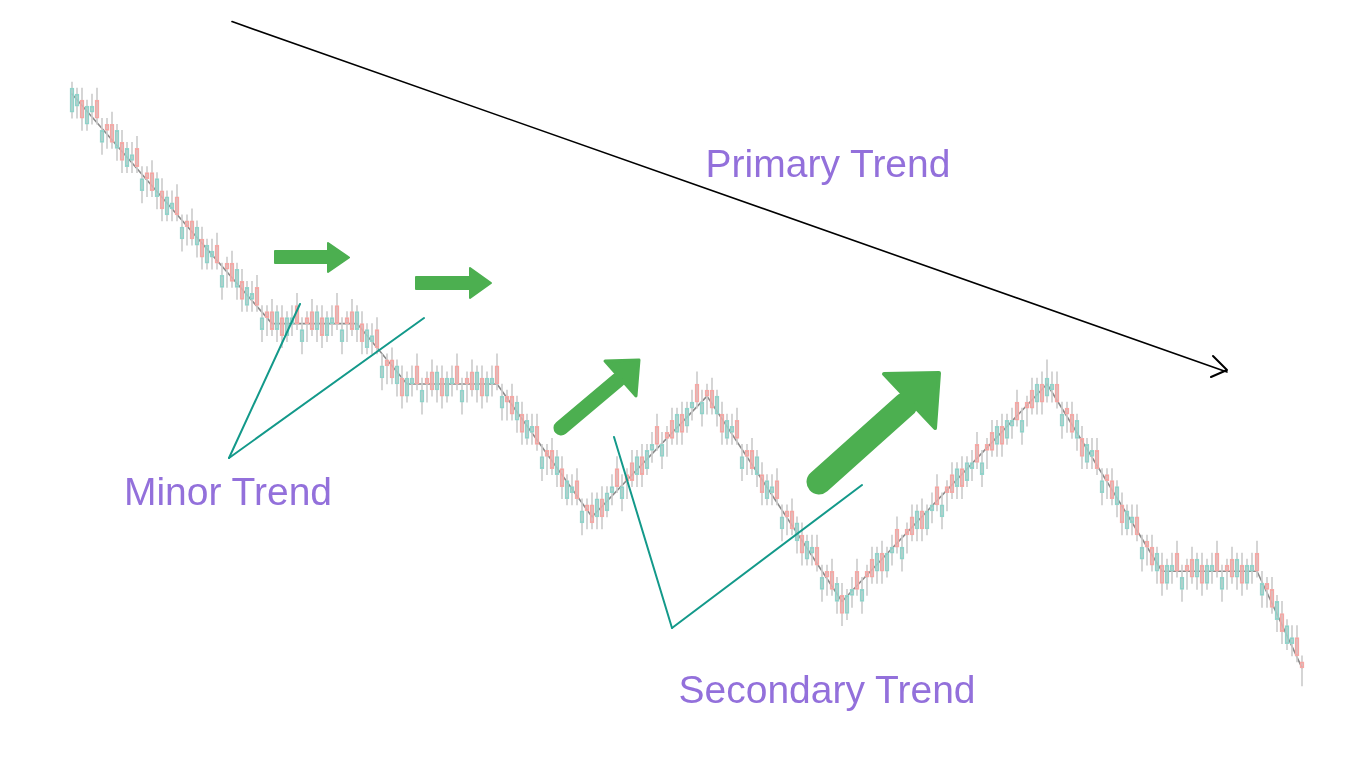  I want to click on annotation: Minor Trend, so click(228, 491).